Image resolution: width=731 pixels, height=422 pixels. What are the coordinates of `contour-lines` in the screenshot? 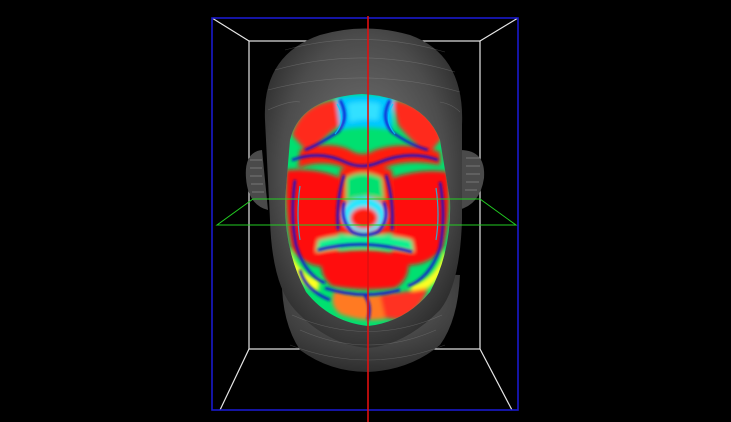 It's located at (368, 210).